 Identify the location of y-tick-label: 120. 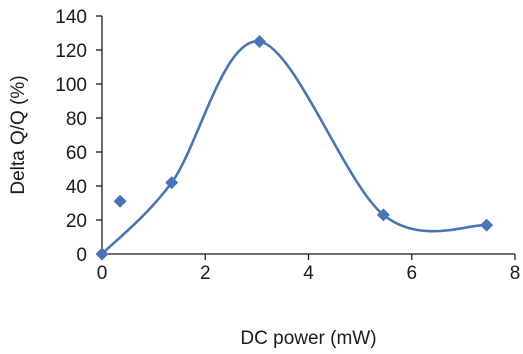
(71, 51).